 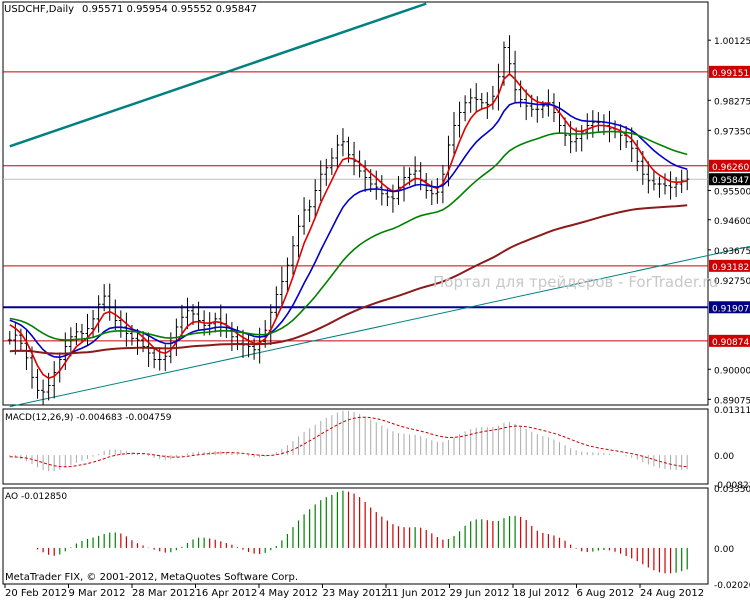 What do you see at coordinates (36, 593) in the screenshot?
I see `date-label-0: 20 Feb 2012` at bounding box center [36, 593].